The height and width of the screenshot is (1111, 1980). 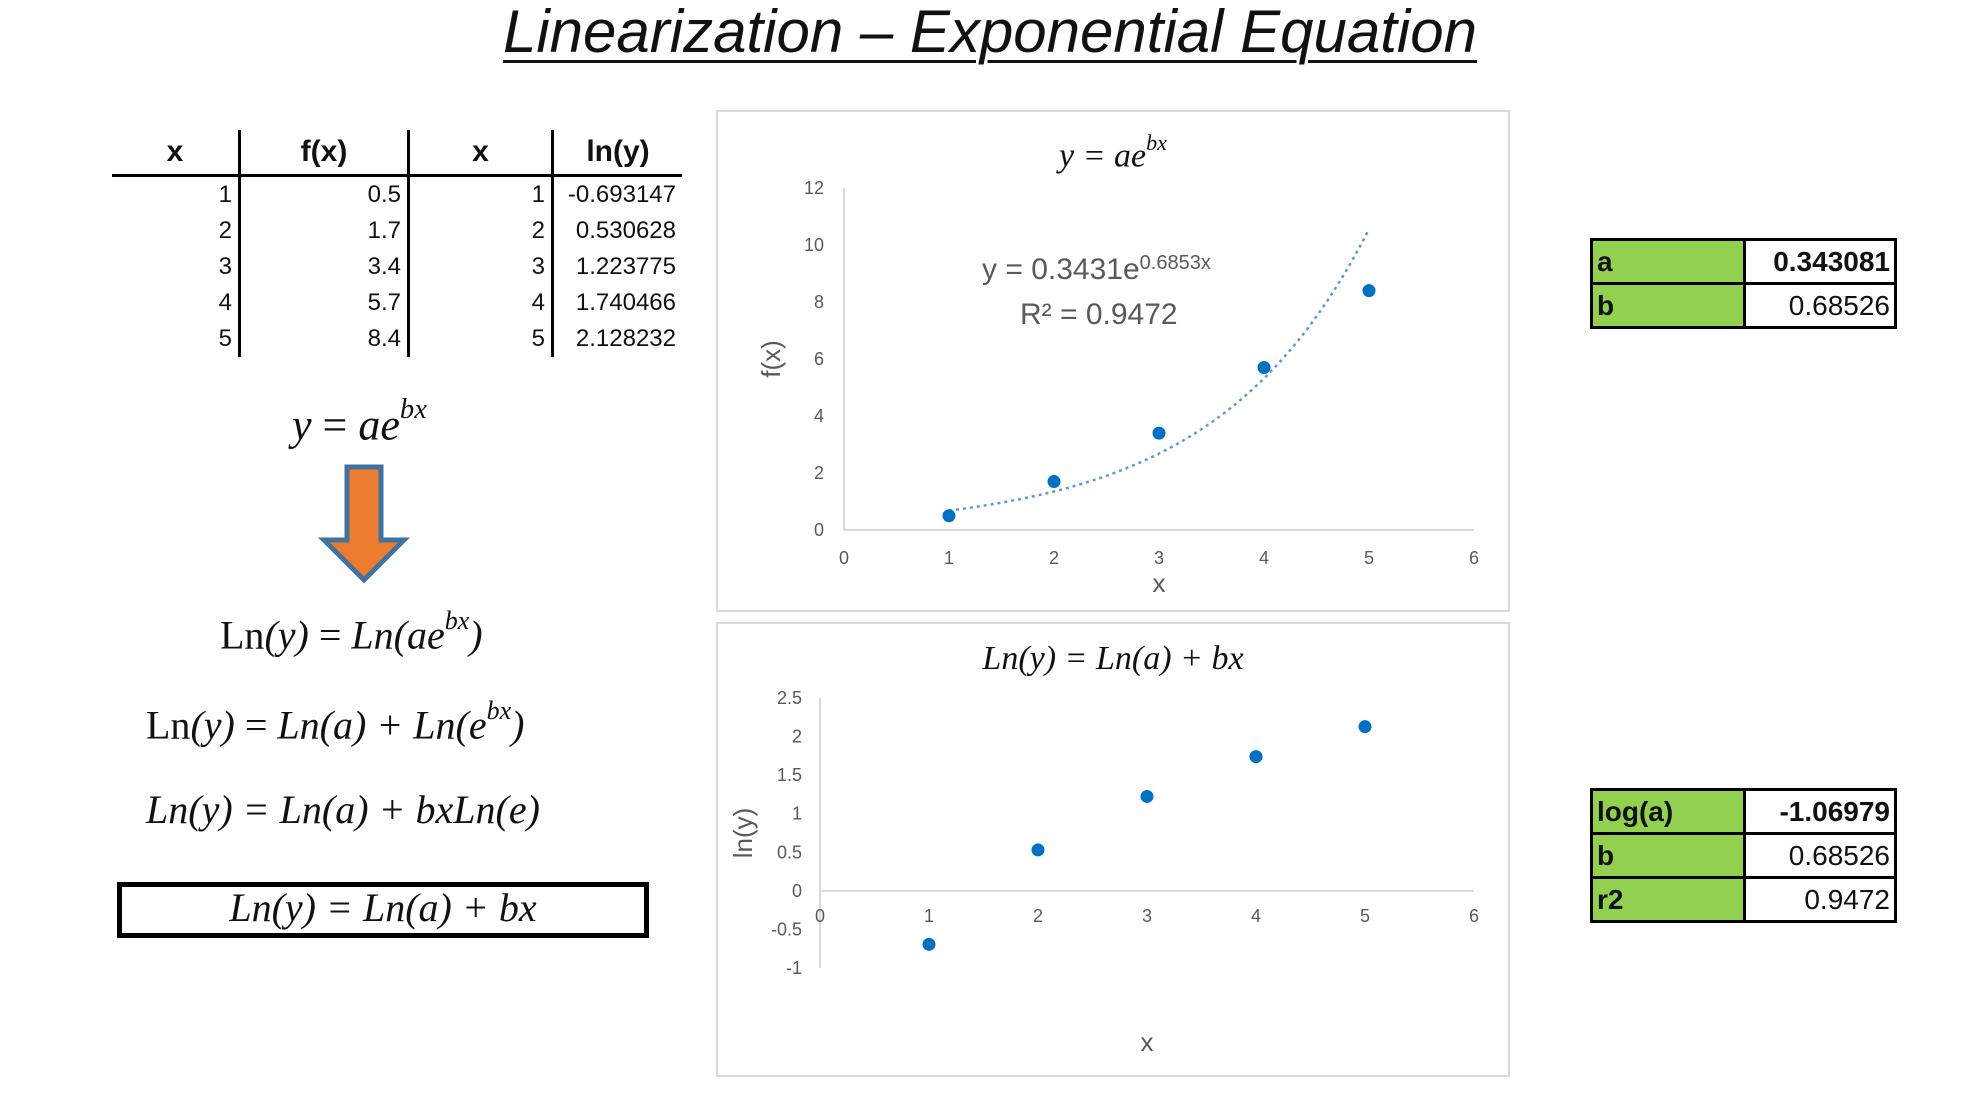 I want to click on cell-lny: -0.693147, so click(x=621, y=194).